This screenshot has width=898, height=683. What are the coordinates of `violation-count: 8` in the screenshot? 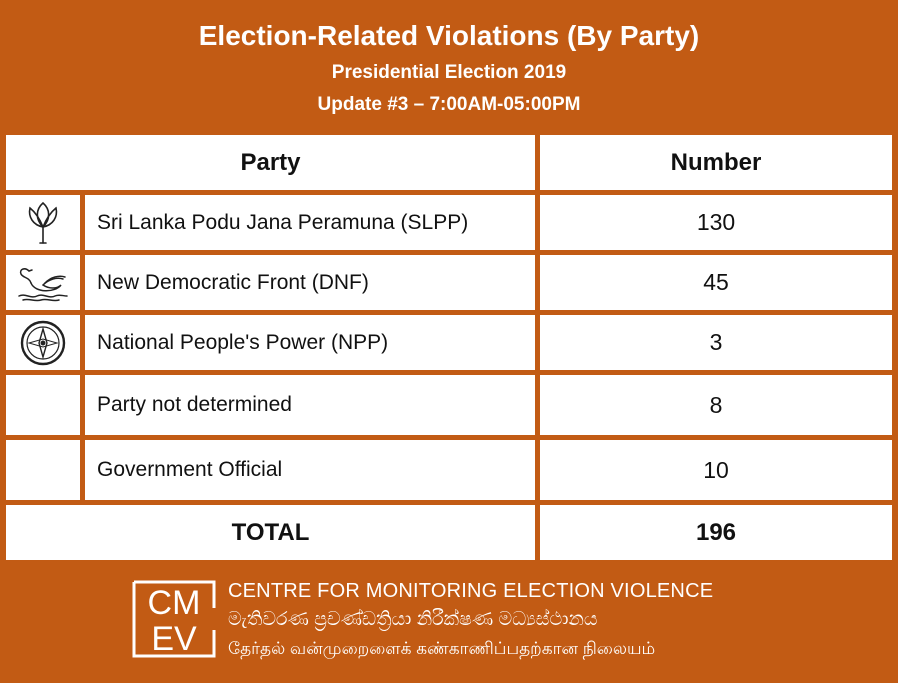 It's located at (716, 405).